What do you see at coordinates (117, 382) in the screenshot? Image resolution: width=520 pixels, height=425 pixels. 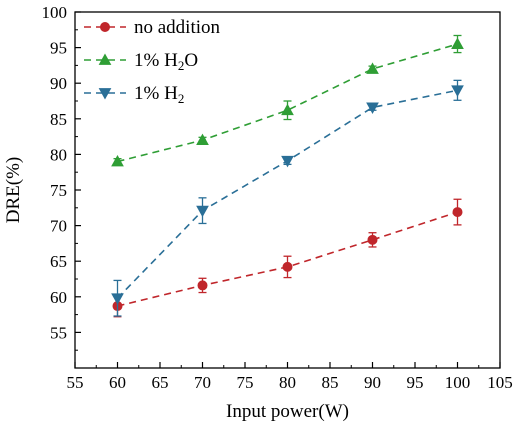 I see `x-tick-label: 60` at bounding box center [117, 382].